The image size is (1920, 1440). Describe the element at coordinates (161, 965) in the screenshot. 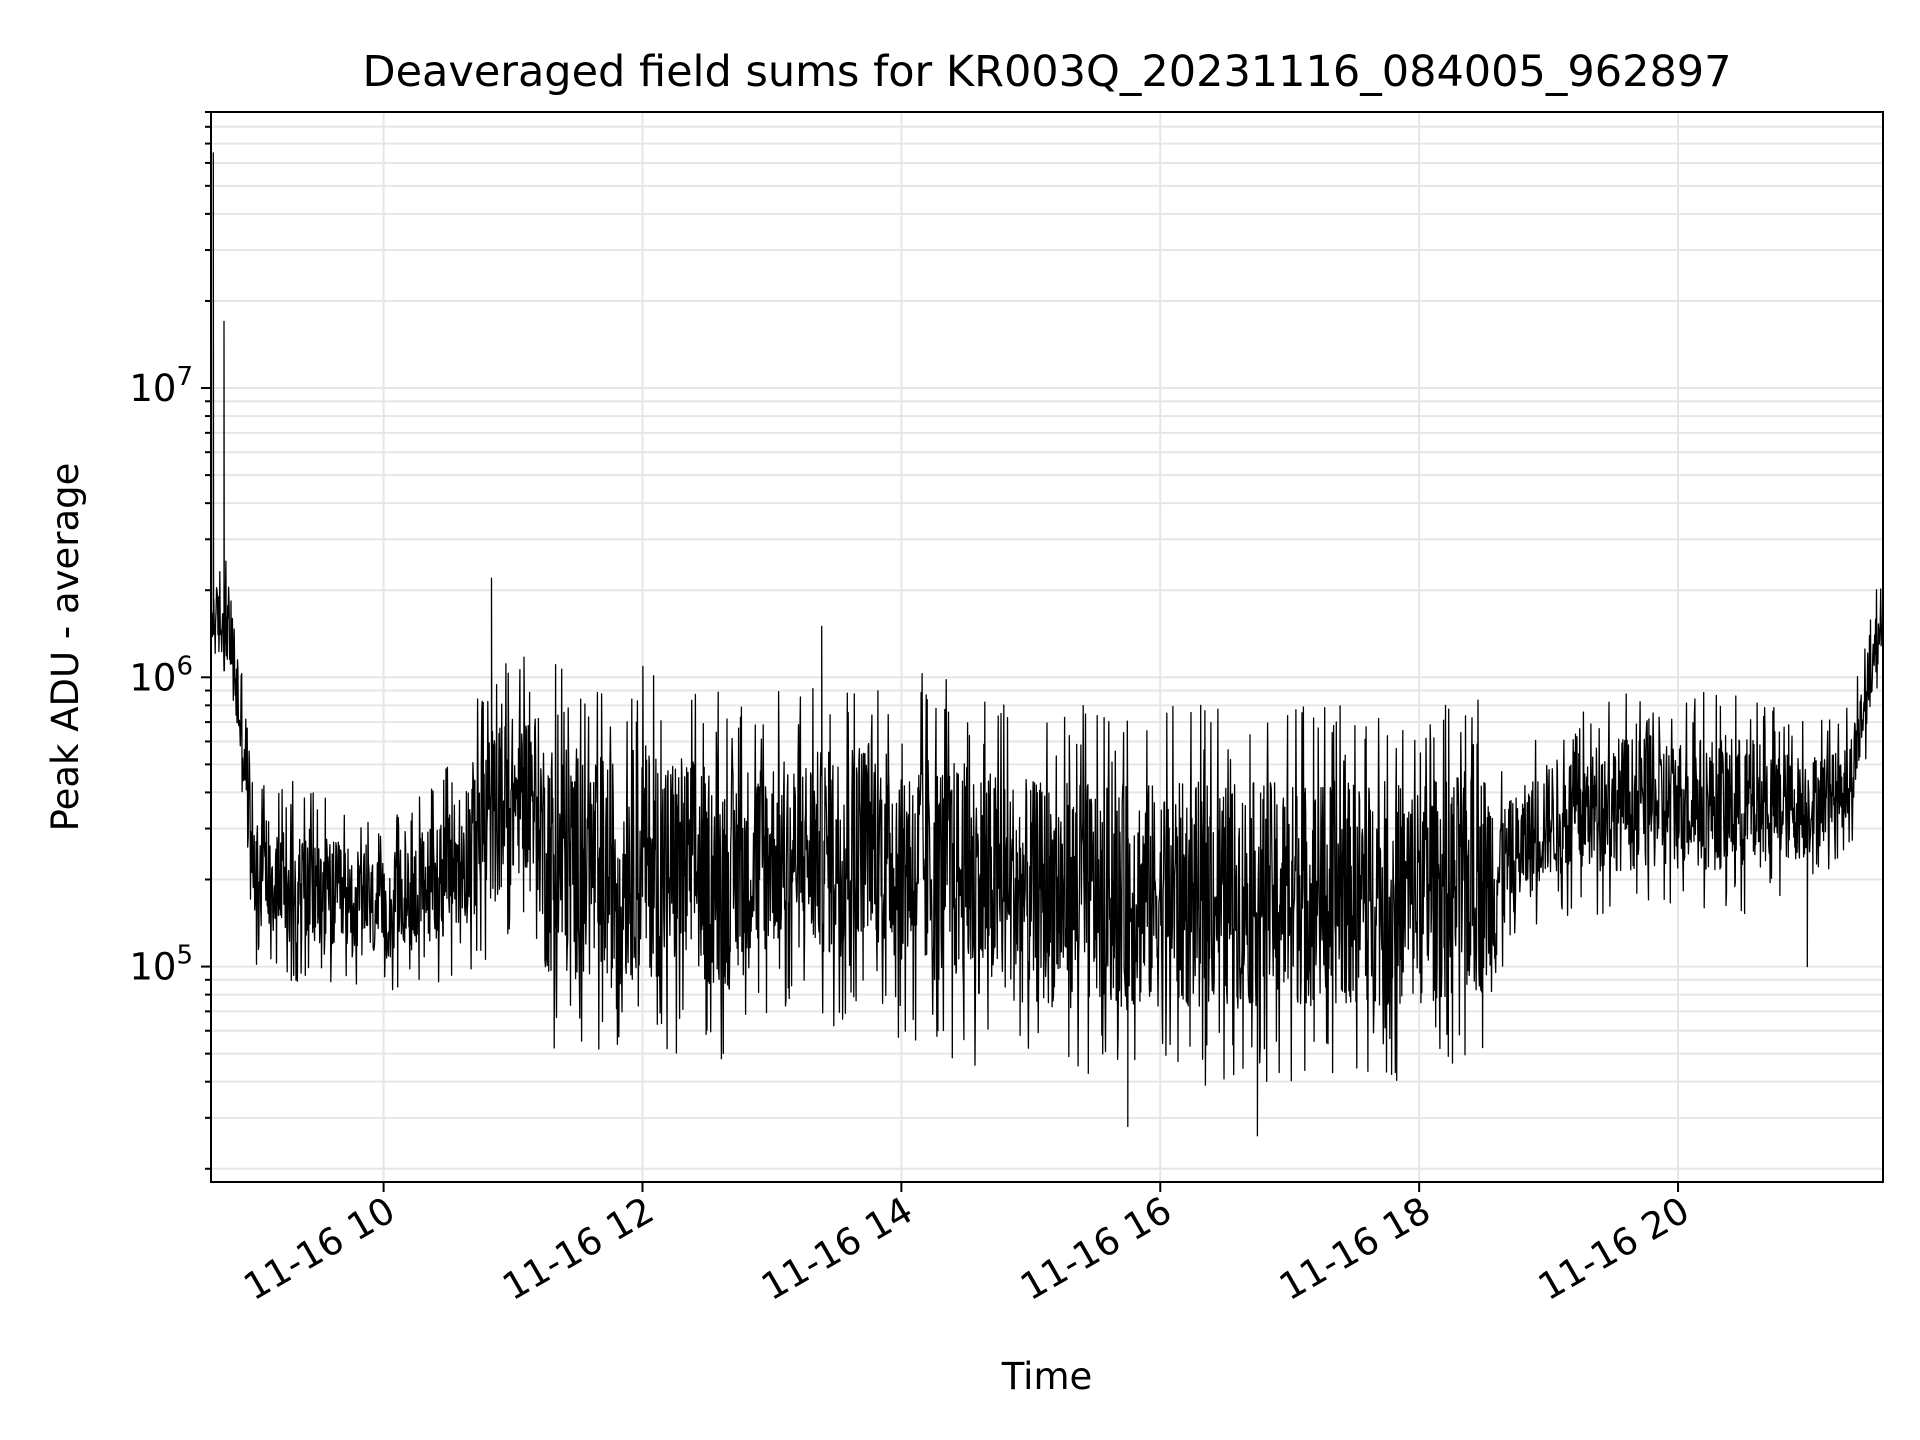

I see `y-tick-label: 105` at that location.